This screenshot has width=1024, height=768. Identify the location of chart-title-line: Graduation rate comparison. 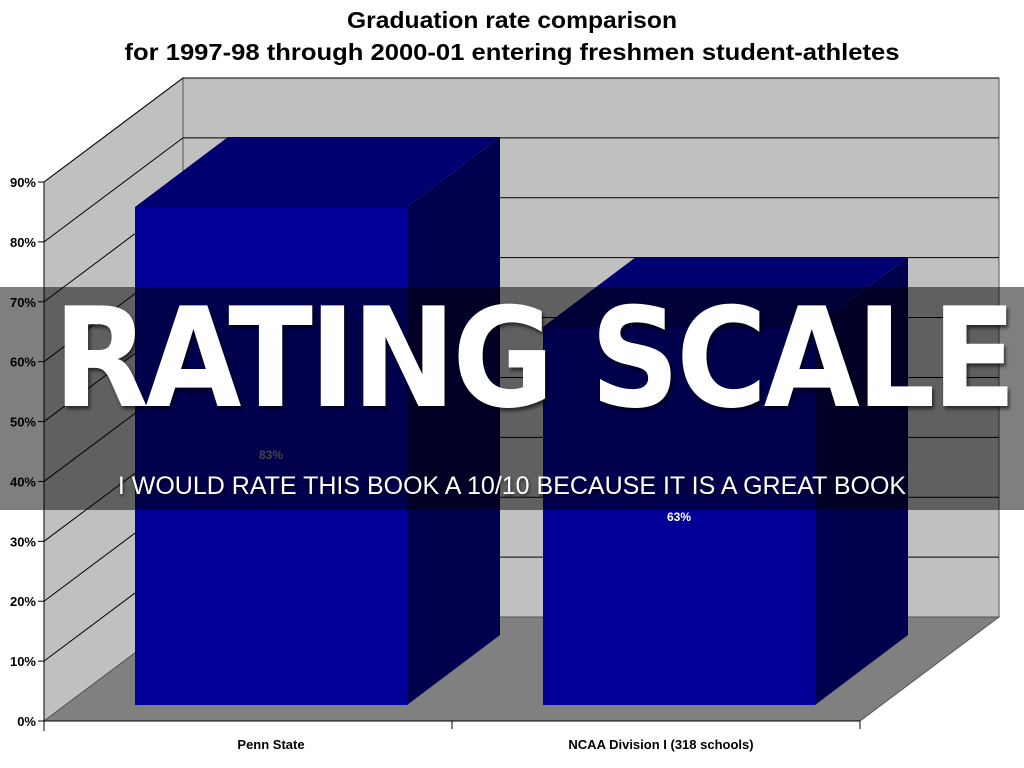
(512, 20).